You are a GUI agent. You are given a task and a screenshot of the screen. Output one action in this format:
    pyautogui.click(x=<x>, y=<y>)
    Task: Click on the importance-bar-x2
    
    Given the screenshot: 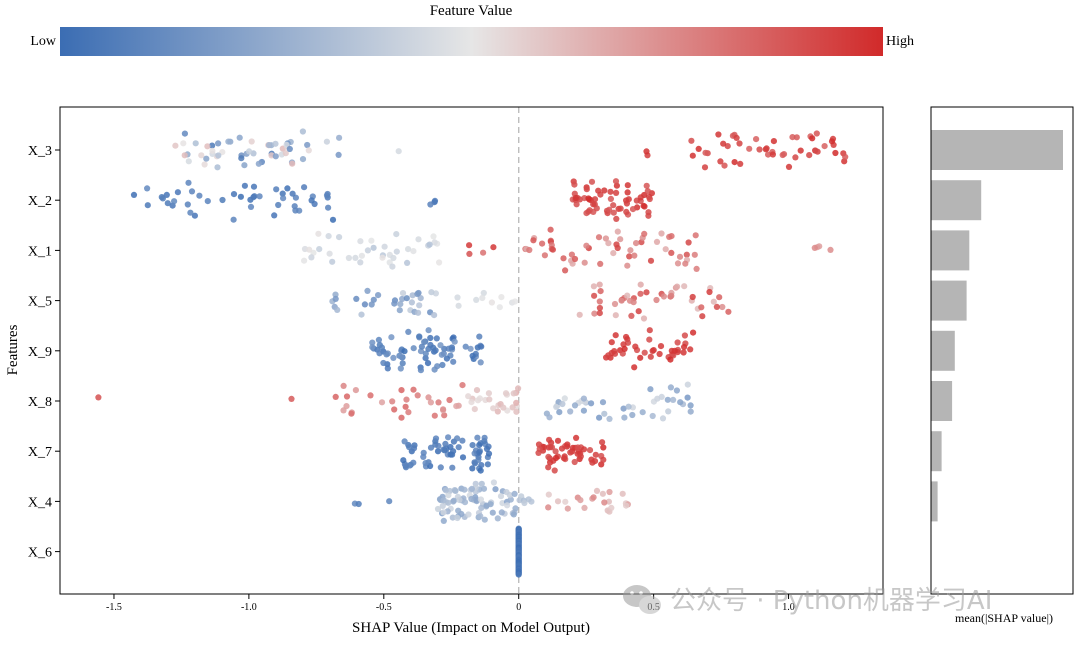 What is the action you would take?
    pyautogui.click(x=956, y=200)
    